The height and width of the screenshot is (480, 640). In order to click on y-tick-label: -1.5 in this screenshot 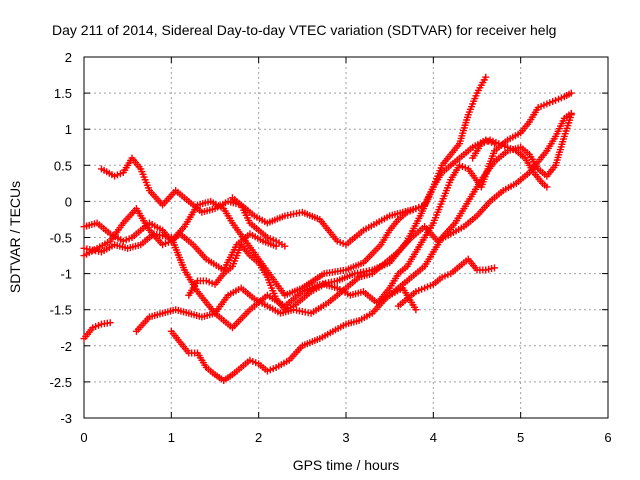, I will do `click(61, 310)`.